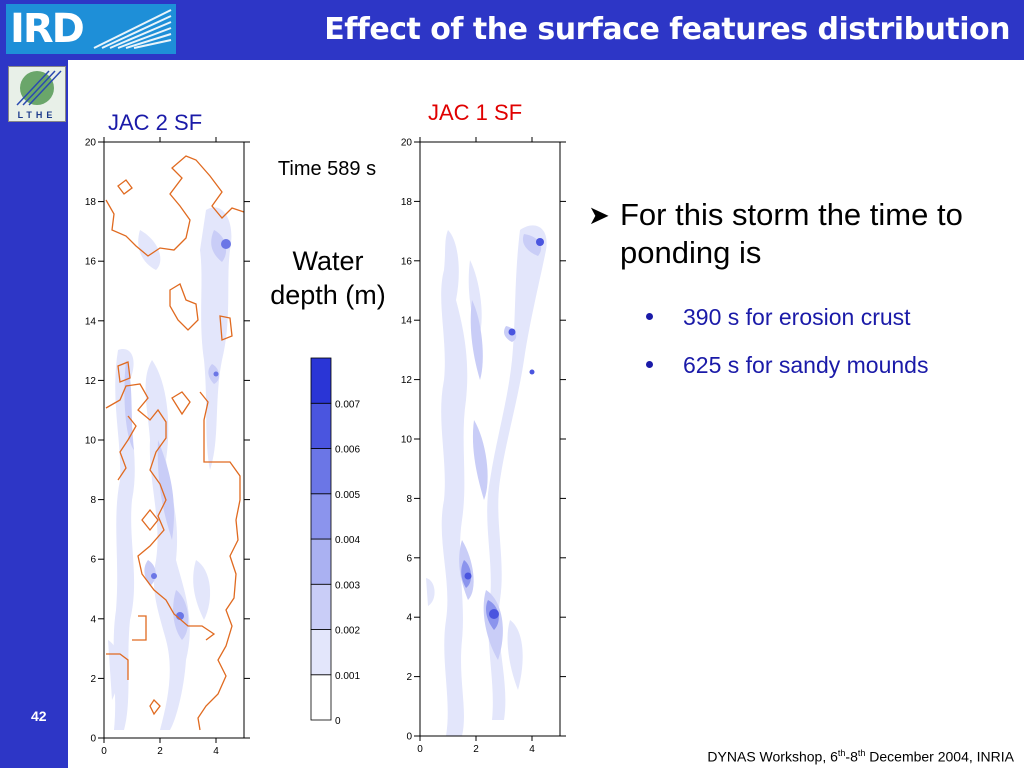  I want to click on left-y-tick-label: 4, so click(93, 619).